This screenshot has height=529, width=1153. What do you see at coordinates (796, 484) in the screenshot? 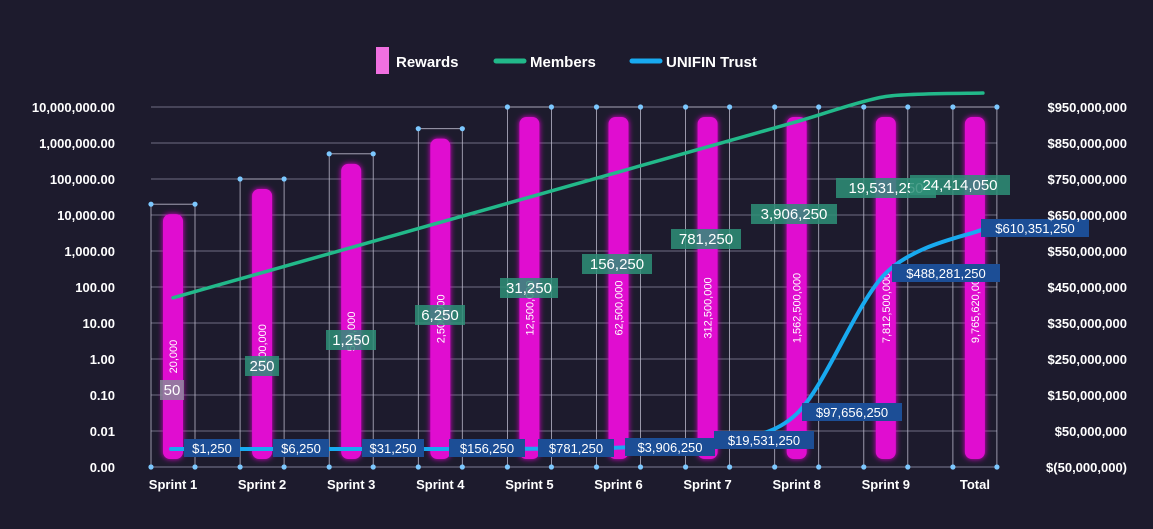
I see `category-label: Sprint 8` at bounding box center [796, 484].